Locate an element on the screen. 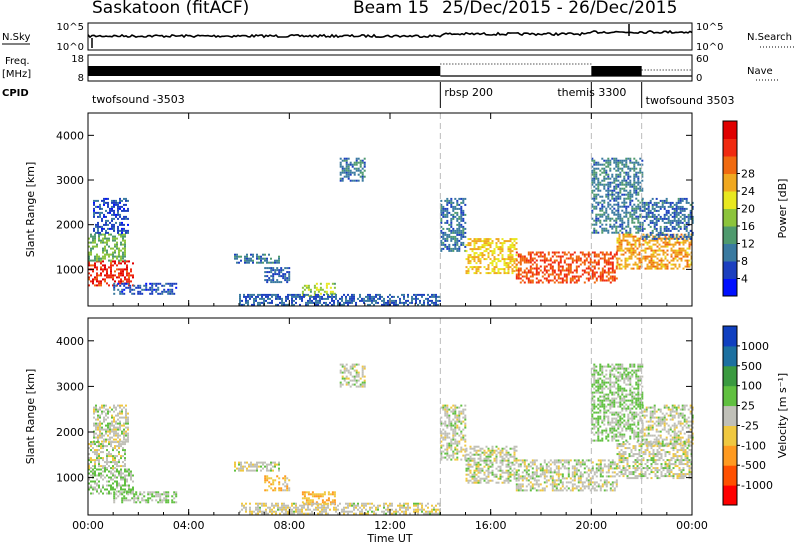 The image size is (800, 554). colorbar-tick-label: 4 is located at coordinates (744, 279).